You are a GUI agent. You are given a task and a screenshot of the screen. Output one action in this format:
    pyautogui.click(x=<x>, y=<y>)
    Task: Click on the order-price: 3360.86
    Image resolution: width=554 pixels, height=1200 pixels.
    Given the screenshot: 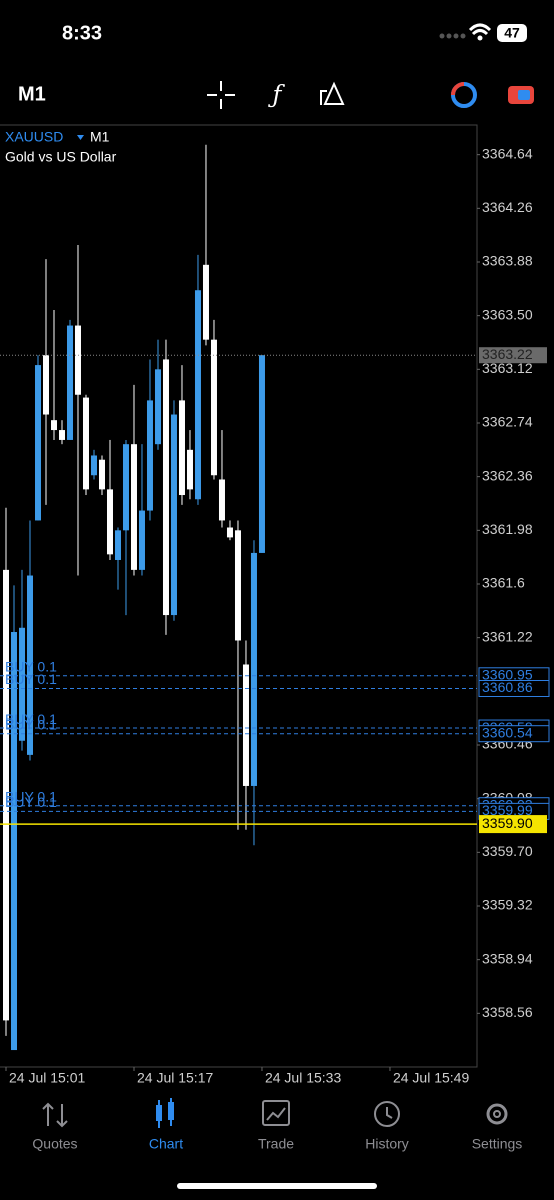 What is the action you would take?
    pyautogui.click(x=507, y=687)
    